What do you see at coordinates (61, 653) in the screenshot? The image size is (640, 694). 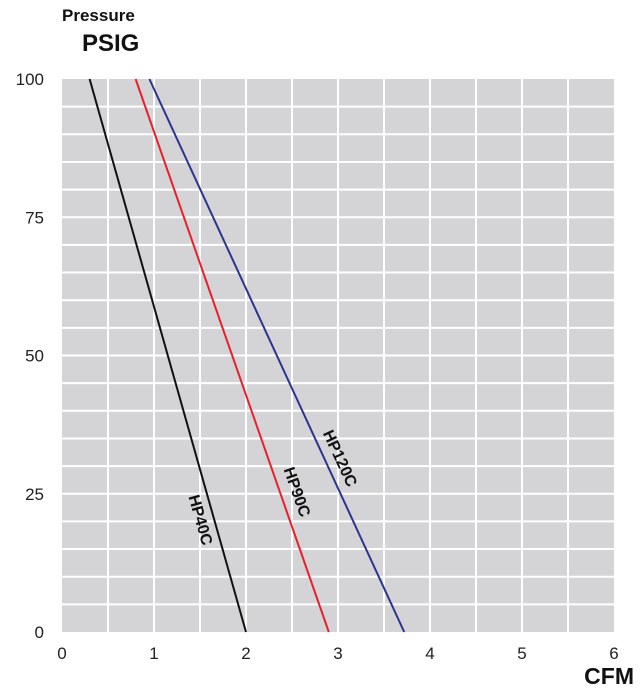 I see `x-tick-label: 0` at bounding box center [61, 653].